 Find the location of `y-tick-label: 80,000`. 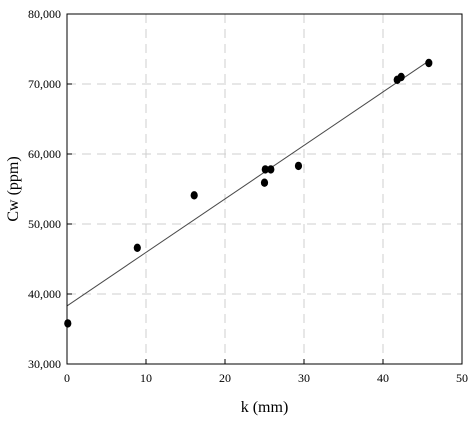

y-tick-label: 80,000 is located at coordinates (44, 14).